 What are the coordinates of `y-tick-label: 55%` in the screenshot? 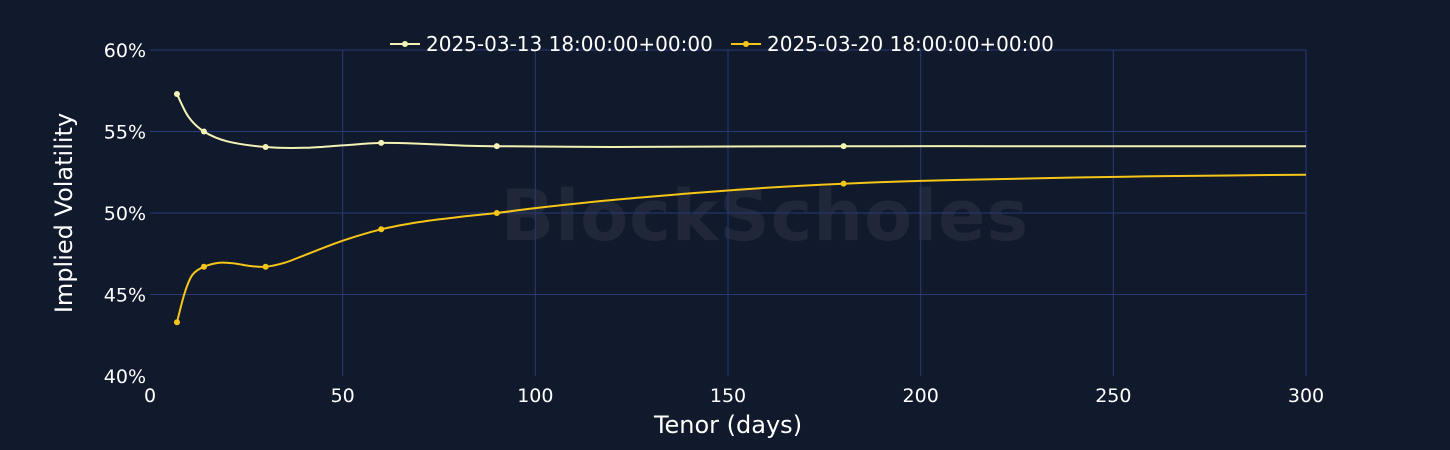 It's located at (125, 133).